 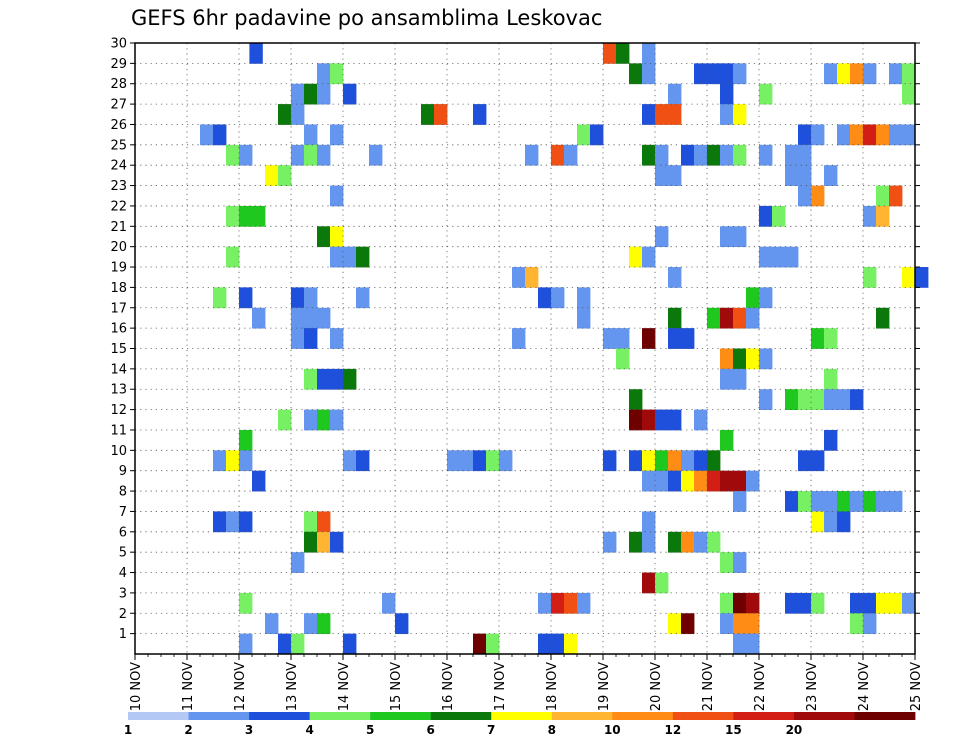 I want to click on x-tick-label: 12 NOV, so click(x=240, y=686).